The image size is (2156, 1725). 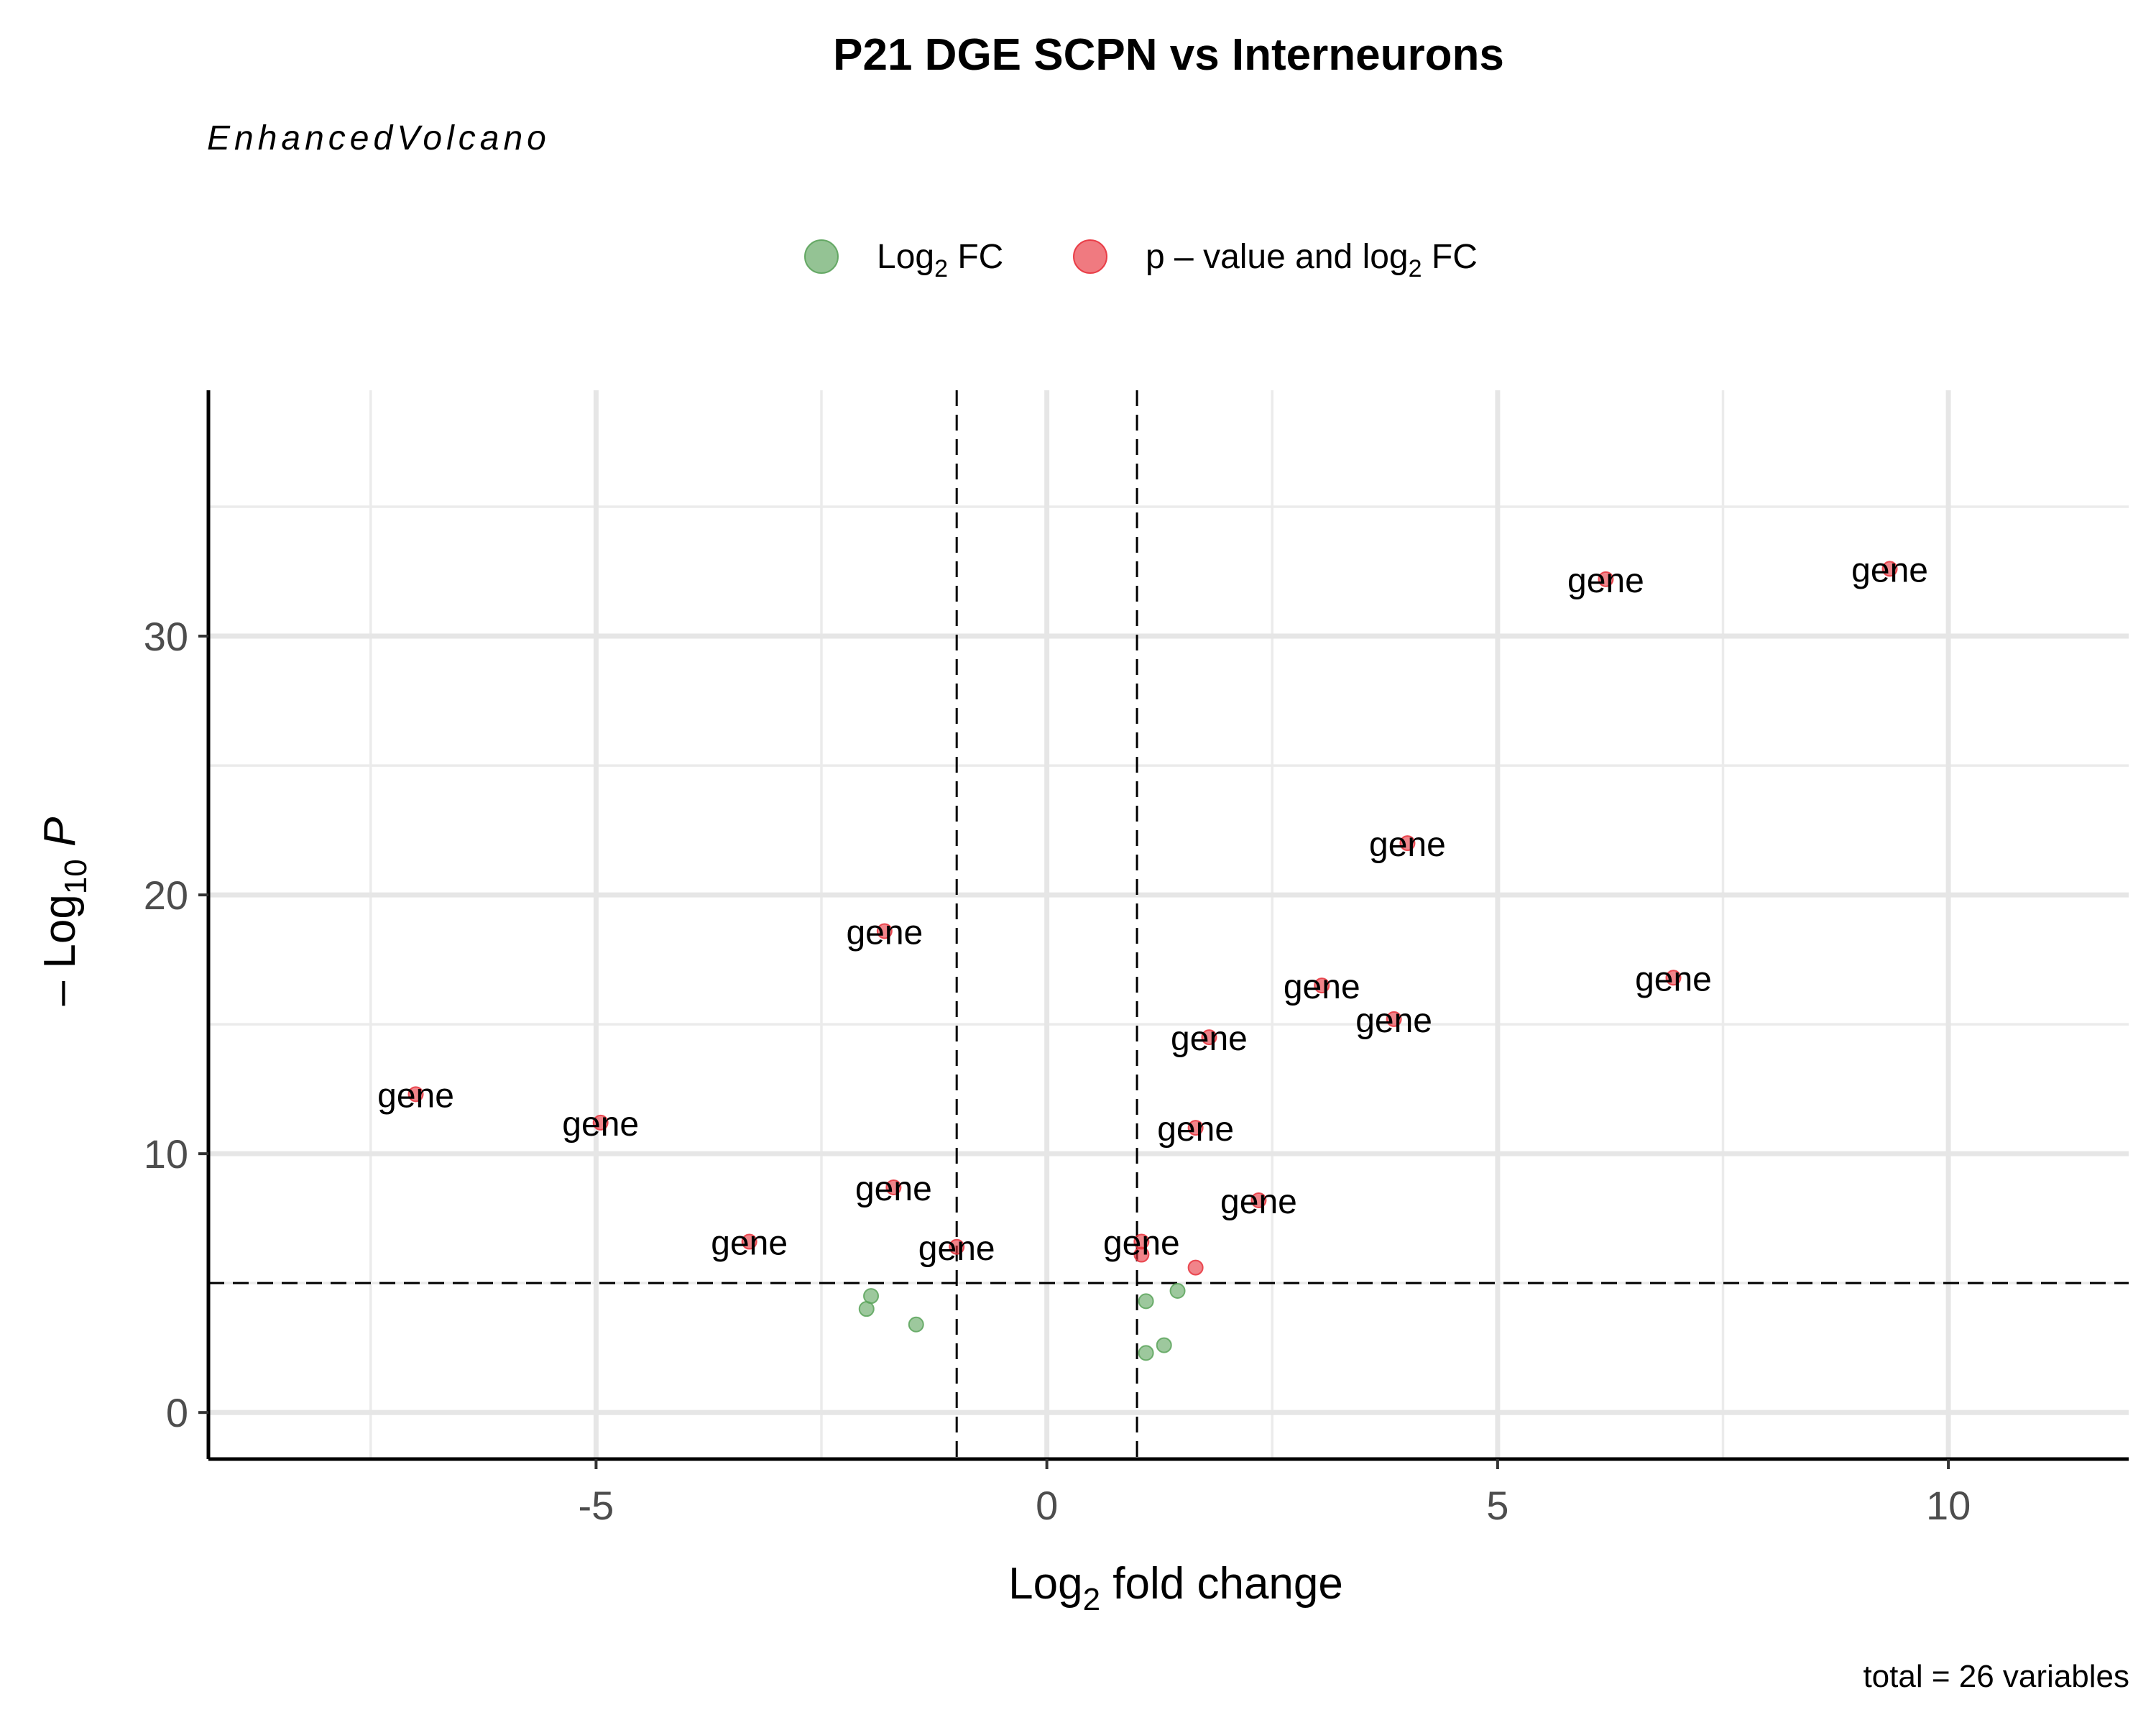 I want to click on y-tick-label: 30, so click(x=166, y=636).